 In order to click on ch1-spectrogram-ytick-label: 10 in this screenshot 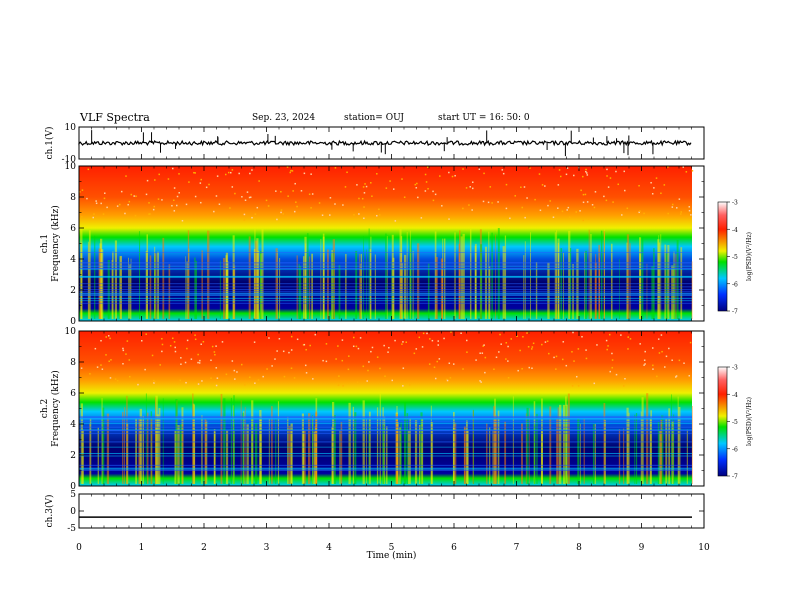, I will do `click(71, 167)`.